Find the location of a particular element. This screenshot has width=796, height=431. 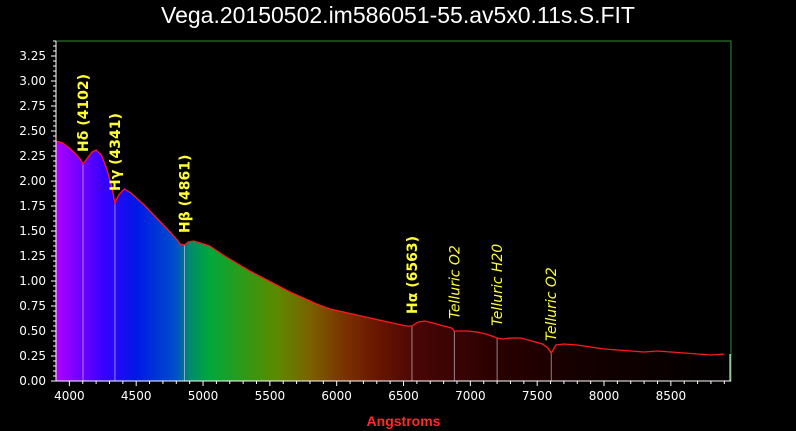

x-tick-label: 5500 is located at coordinates (270, 396).